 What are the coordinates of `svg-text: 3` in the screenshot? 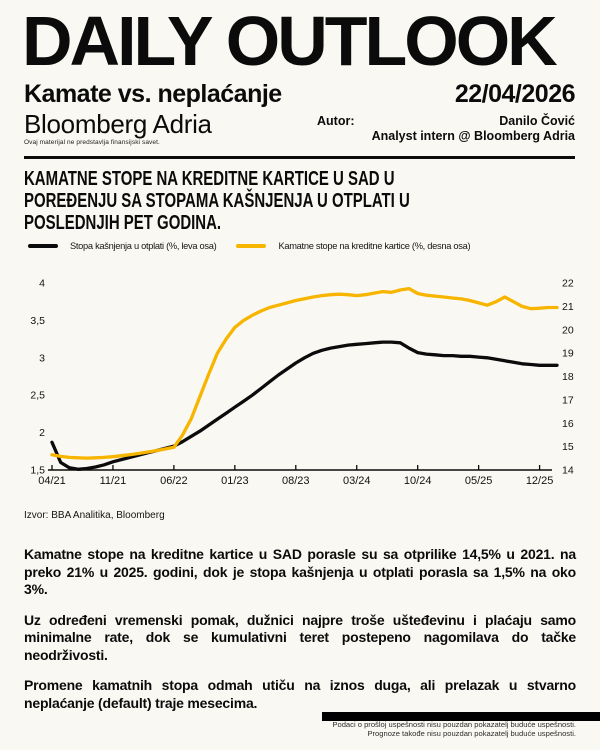 It's located at (42, 358).